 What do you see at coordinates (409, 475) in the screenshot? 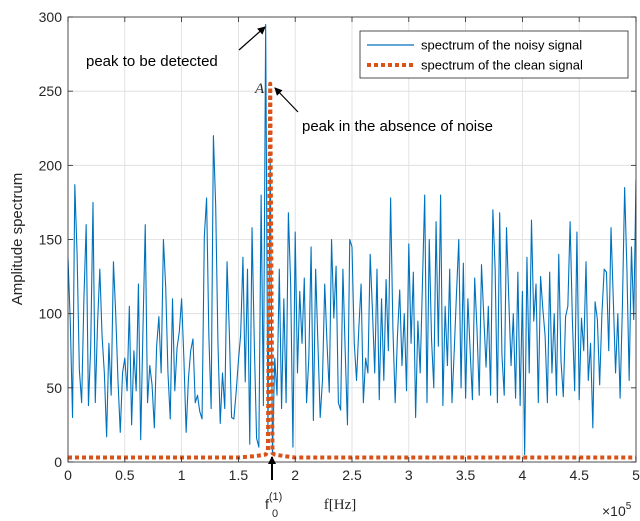
I see `x-tick-label: 3` at bounding box center [409, 475].